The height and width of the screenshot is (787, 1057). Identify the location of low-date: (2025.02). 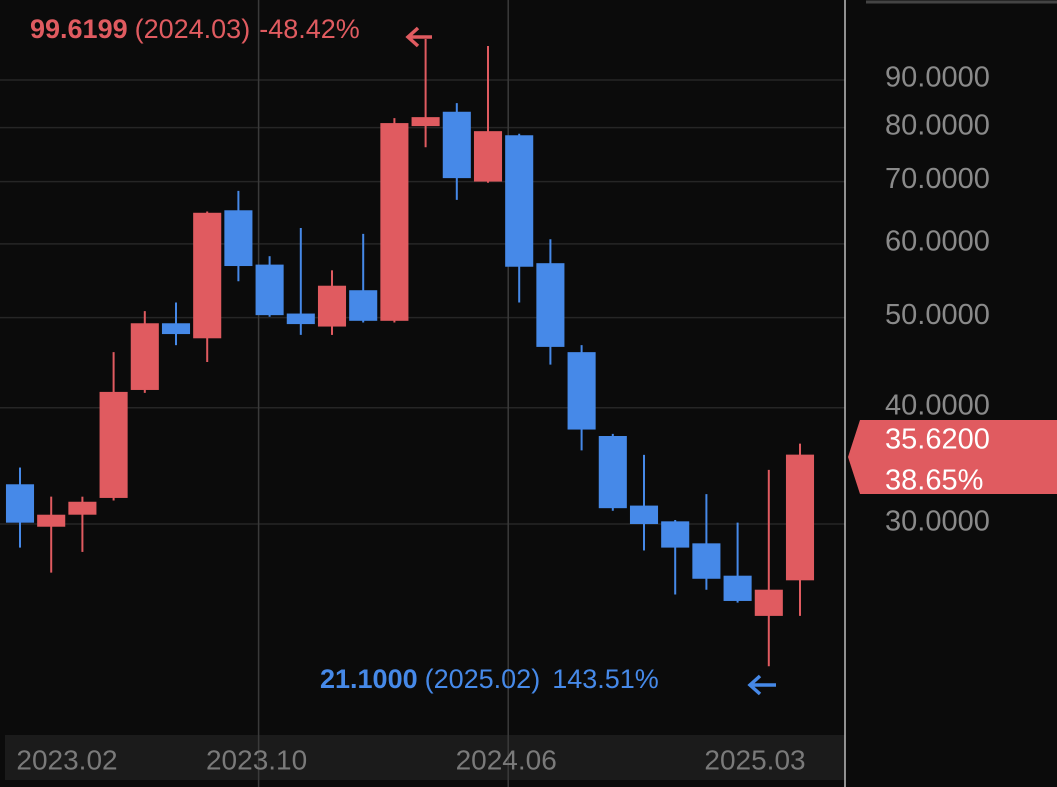
(483, 679).